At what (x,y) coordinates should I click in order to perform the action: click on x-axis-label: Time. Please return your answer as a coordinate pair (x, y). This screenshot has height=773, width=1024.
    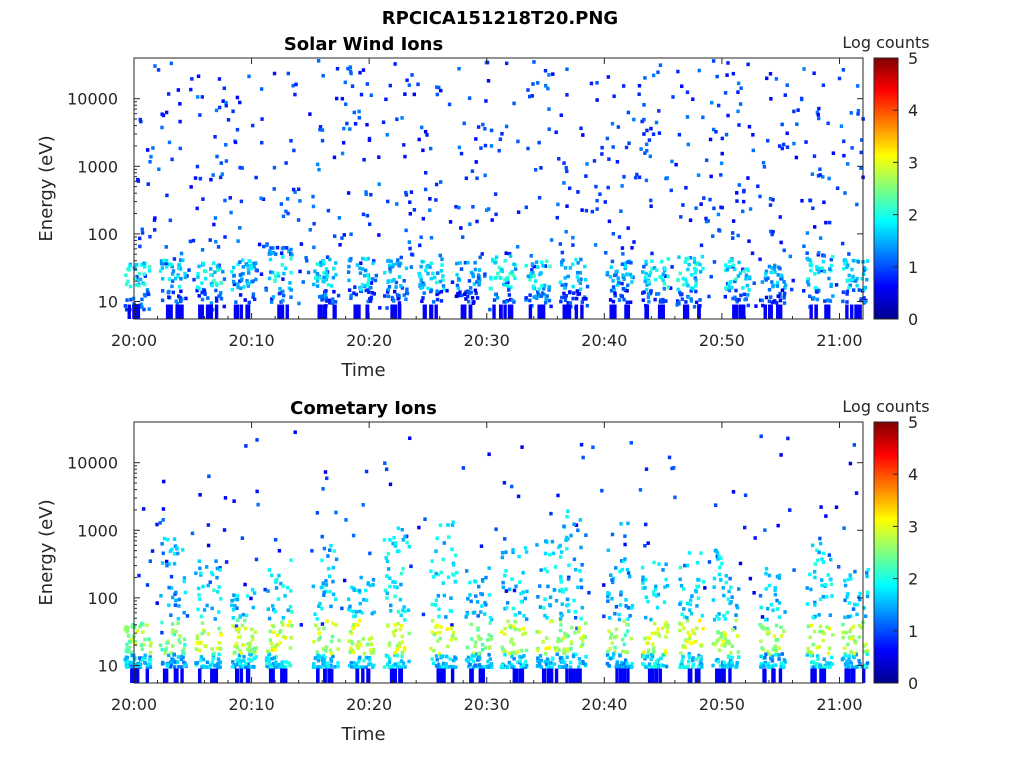
    Looking at the image, I should click on (362, 734).